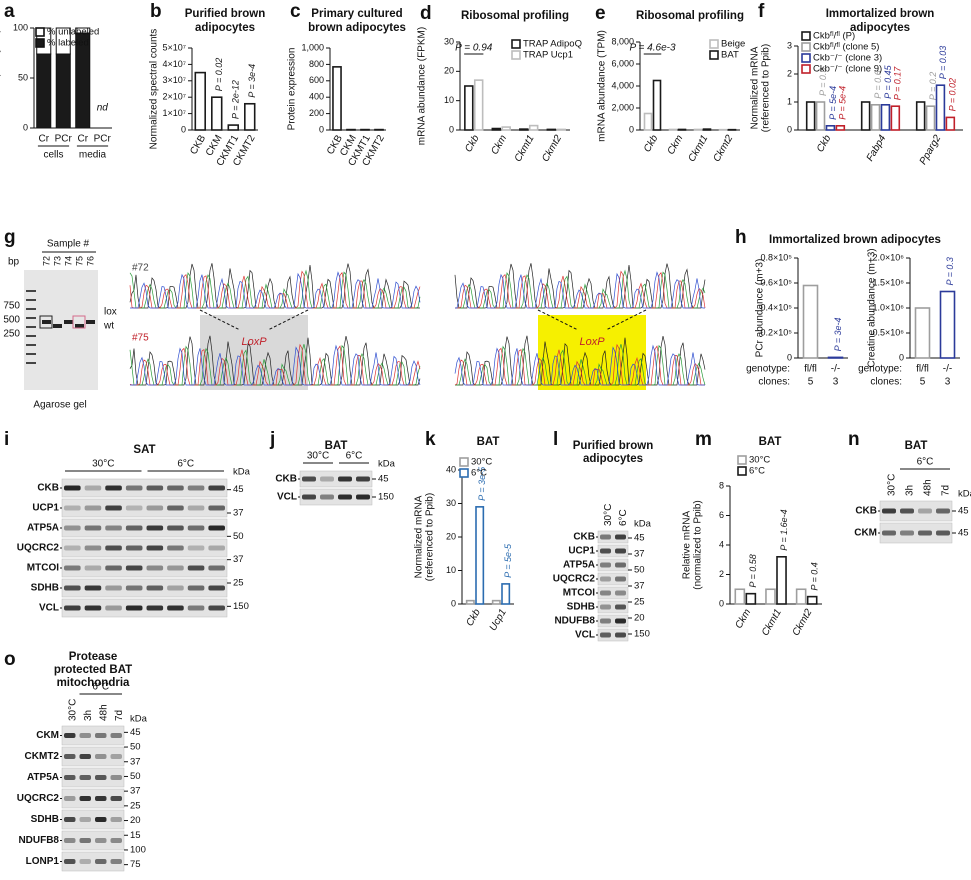 This screenshot has width=971, height=880. Describe the element at coordinates (757, 471) in the screenshot. I see `legend-label: 6°C` at that location.